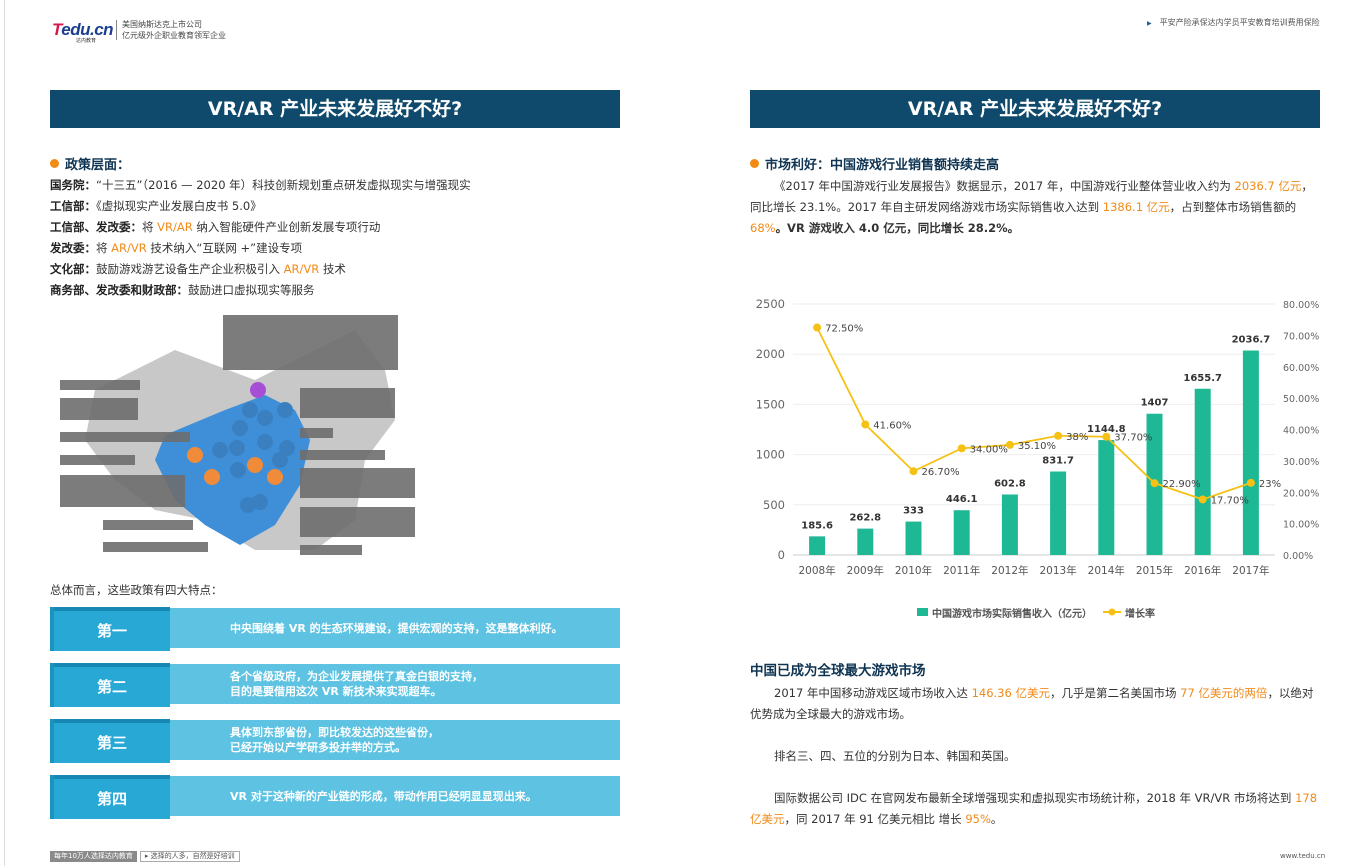  Describe the element at coordinates (1301, 399) in the screenshot. I see `y-right-tick-label: 50.00%` at that location.